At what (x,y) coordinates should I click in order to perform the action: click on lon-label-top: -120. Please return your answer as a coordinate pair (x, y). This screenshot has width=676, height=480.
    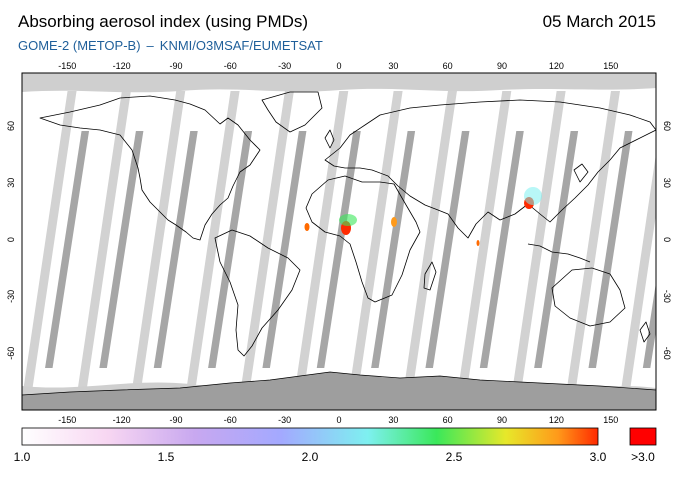
    Looking at the image, I should click on (122, 66).